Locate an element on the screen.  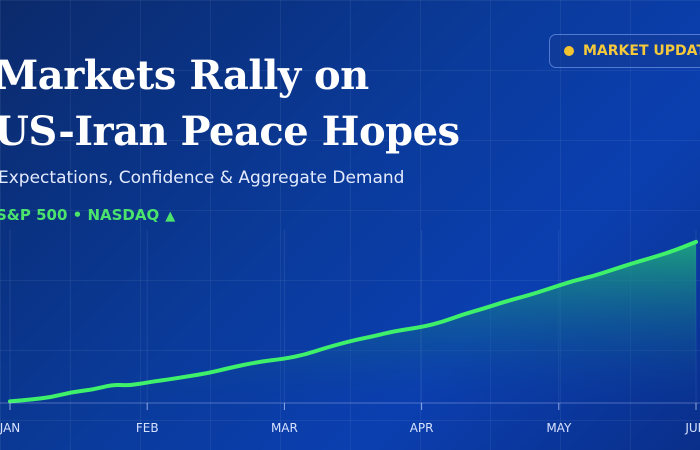
ticker-text: S&P 500 • NASDAQ is located at coordinates (80, 215).